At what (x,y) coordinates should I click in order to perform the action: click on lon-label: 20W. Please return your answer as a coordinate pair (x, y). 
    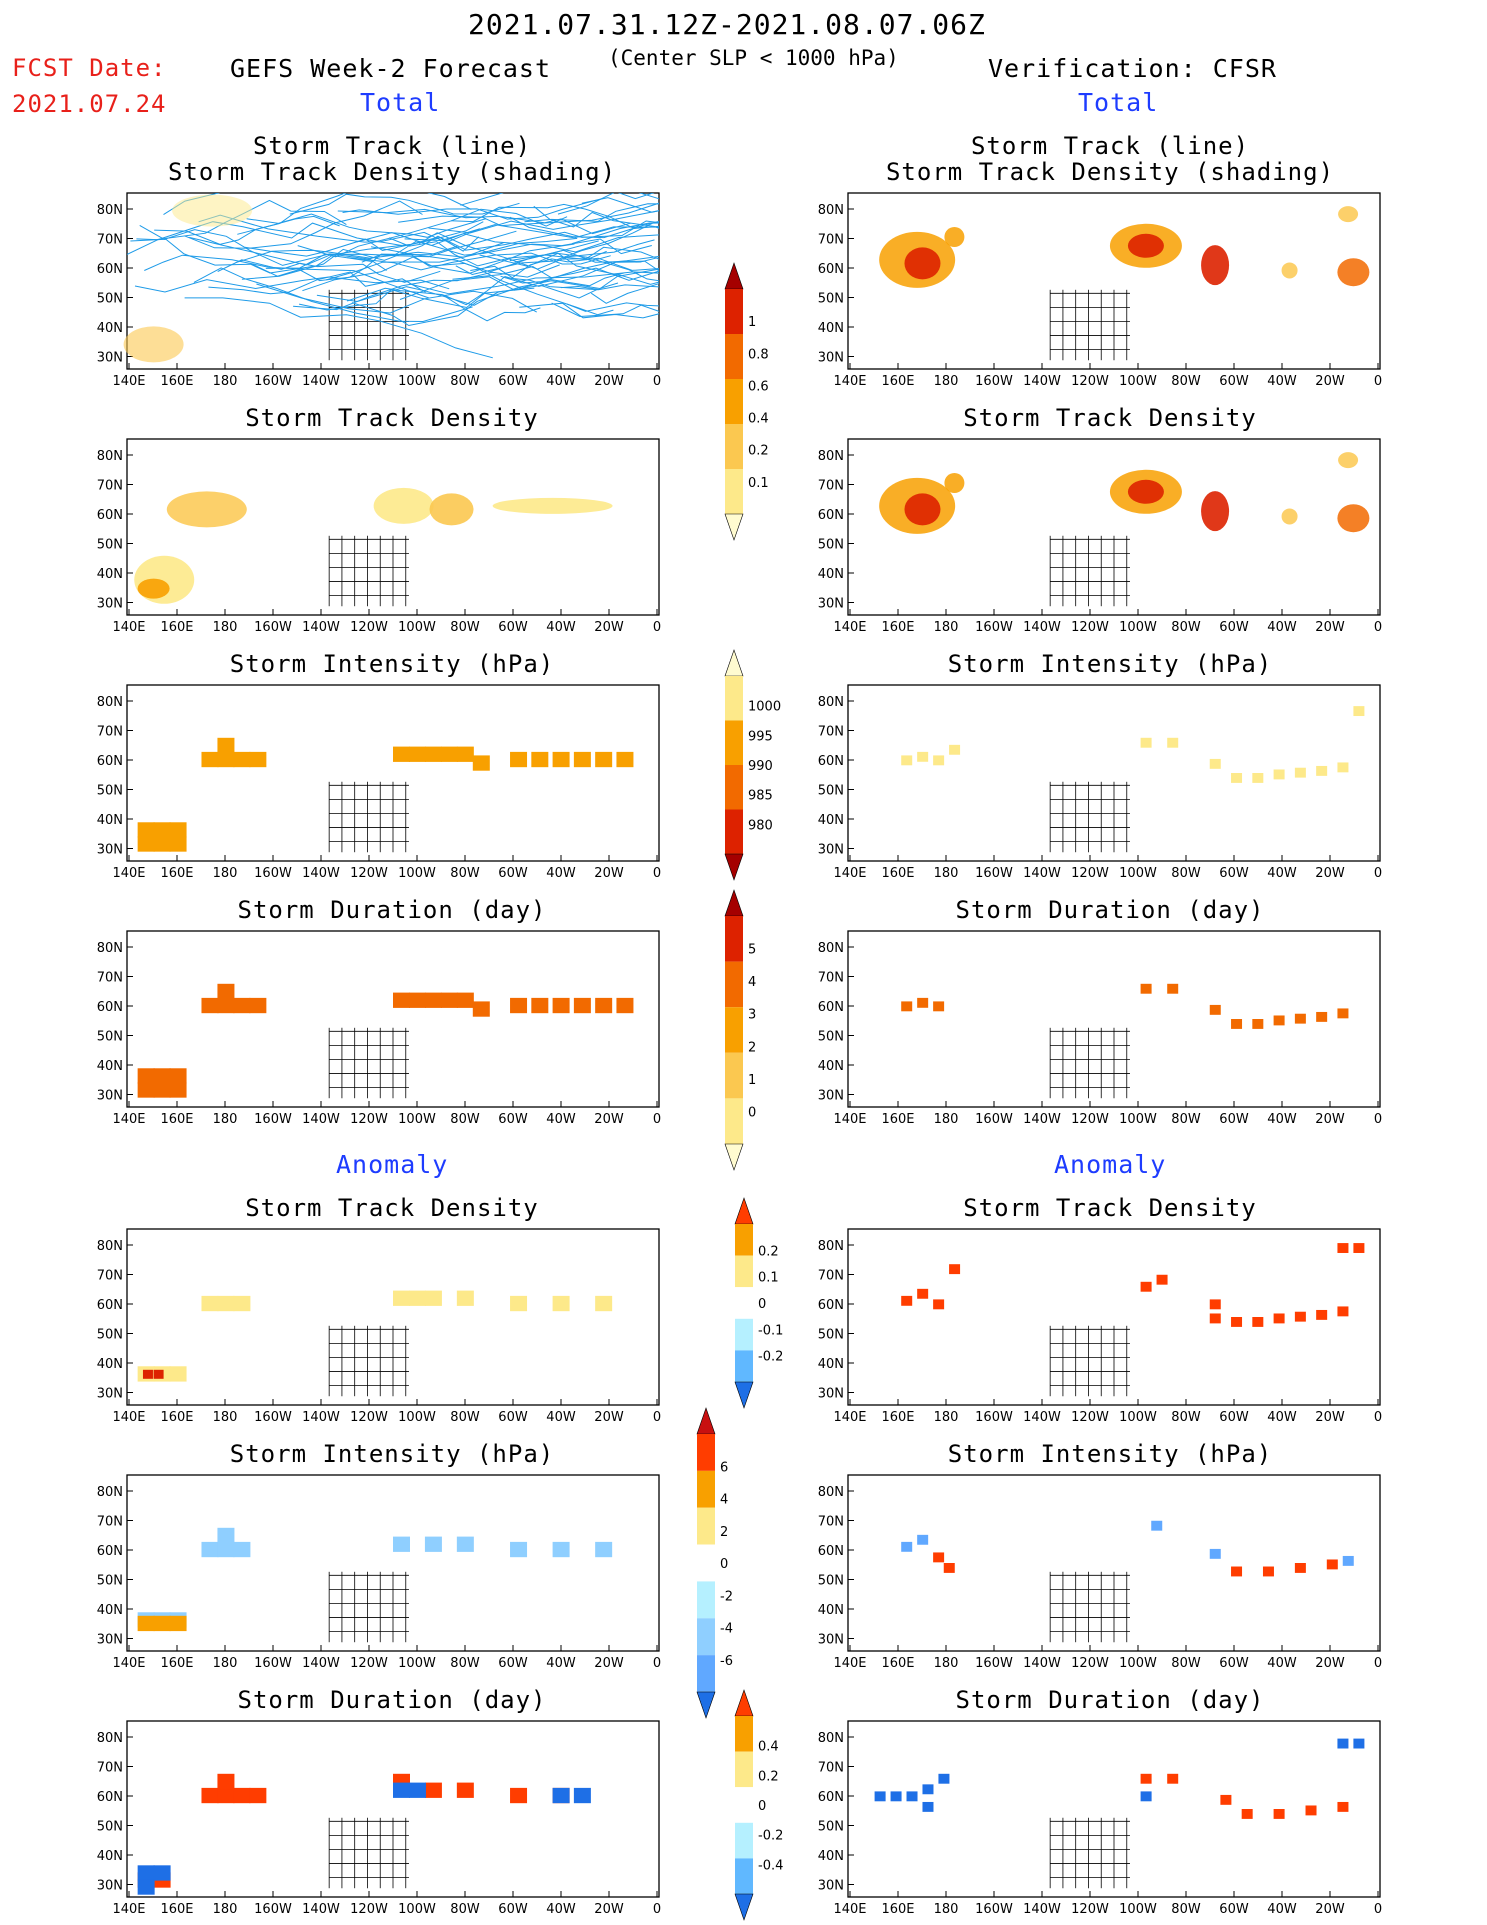
    Looking at the image, I should click on (609, 1909).